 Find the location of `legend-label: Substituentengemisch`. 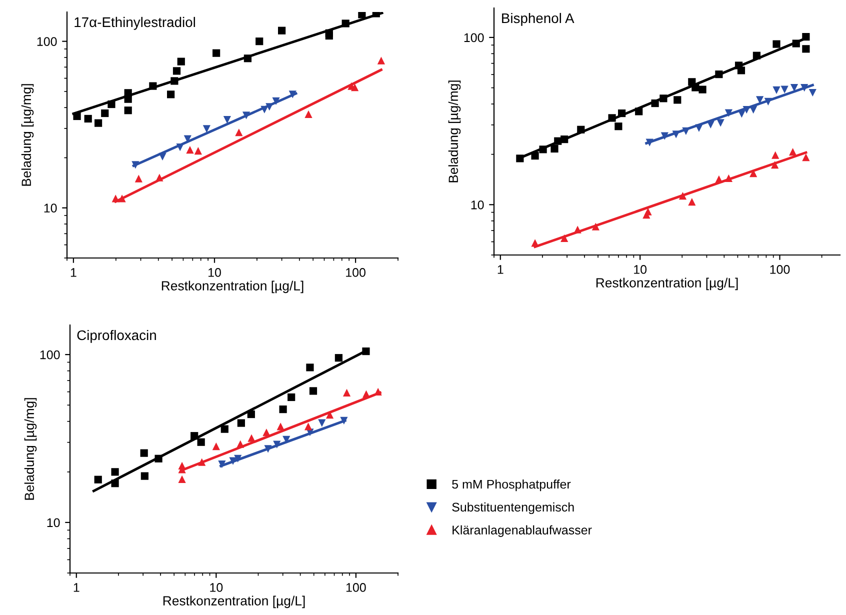

legend-label: Substituentengemisch is located at coordinates (513, 508).